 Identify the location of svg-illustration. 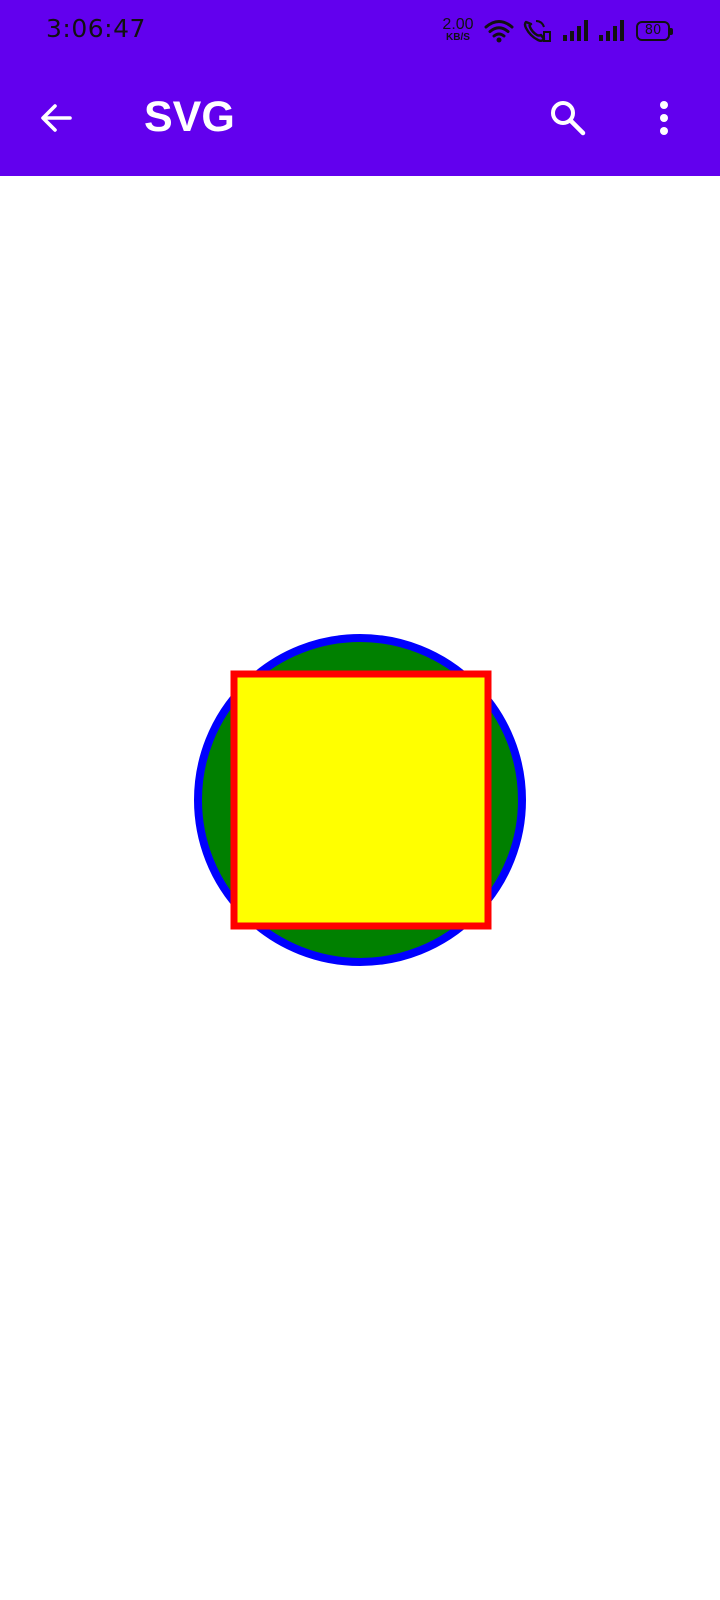
(360, 800).